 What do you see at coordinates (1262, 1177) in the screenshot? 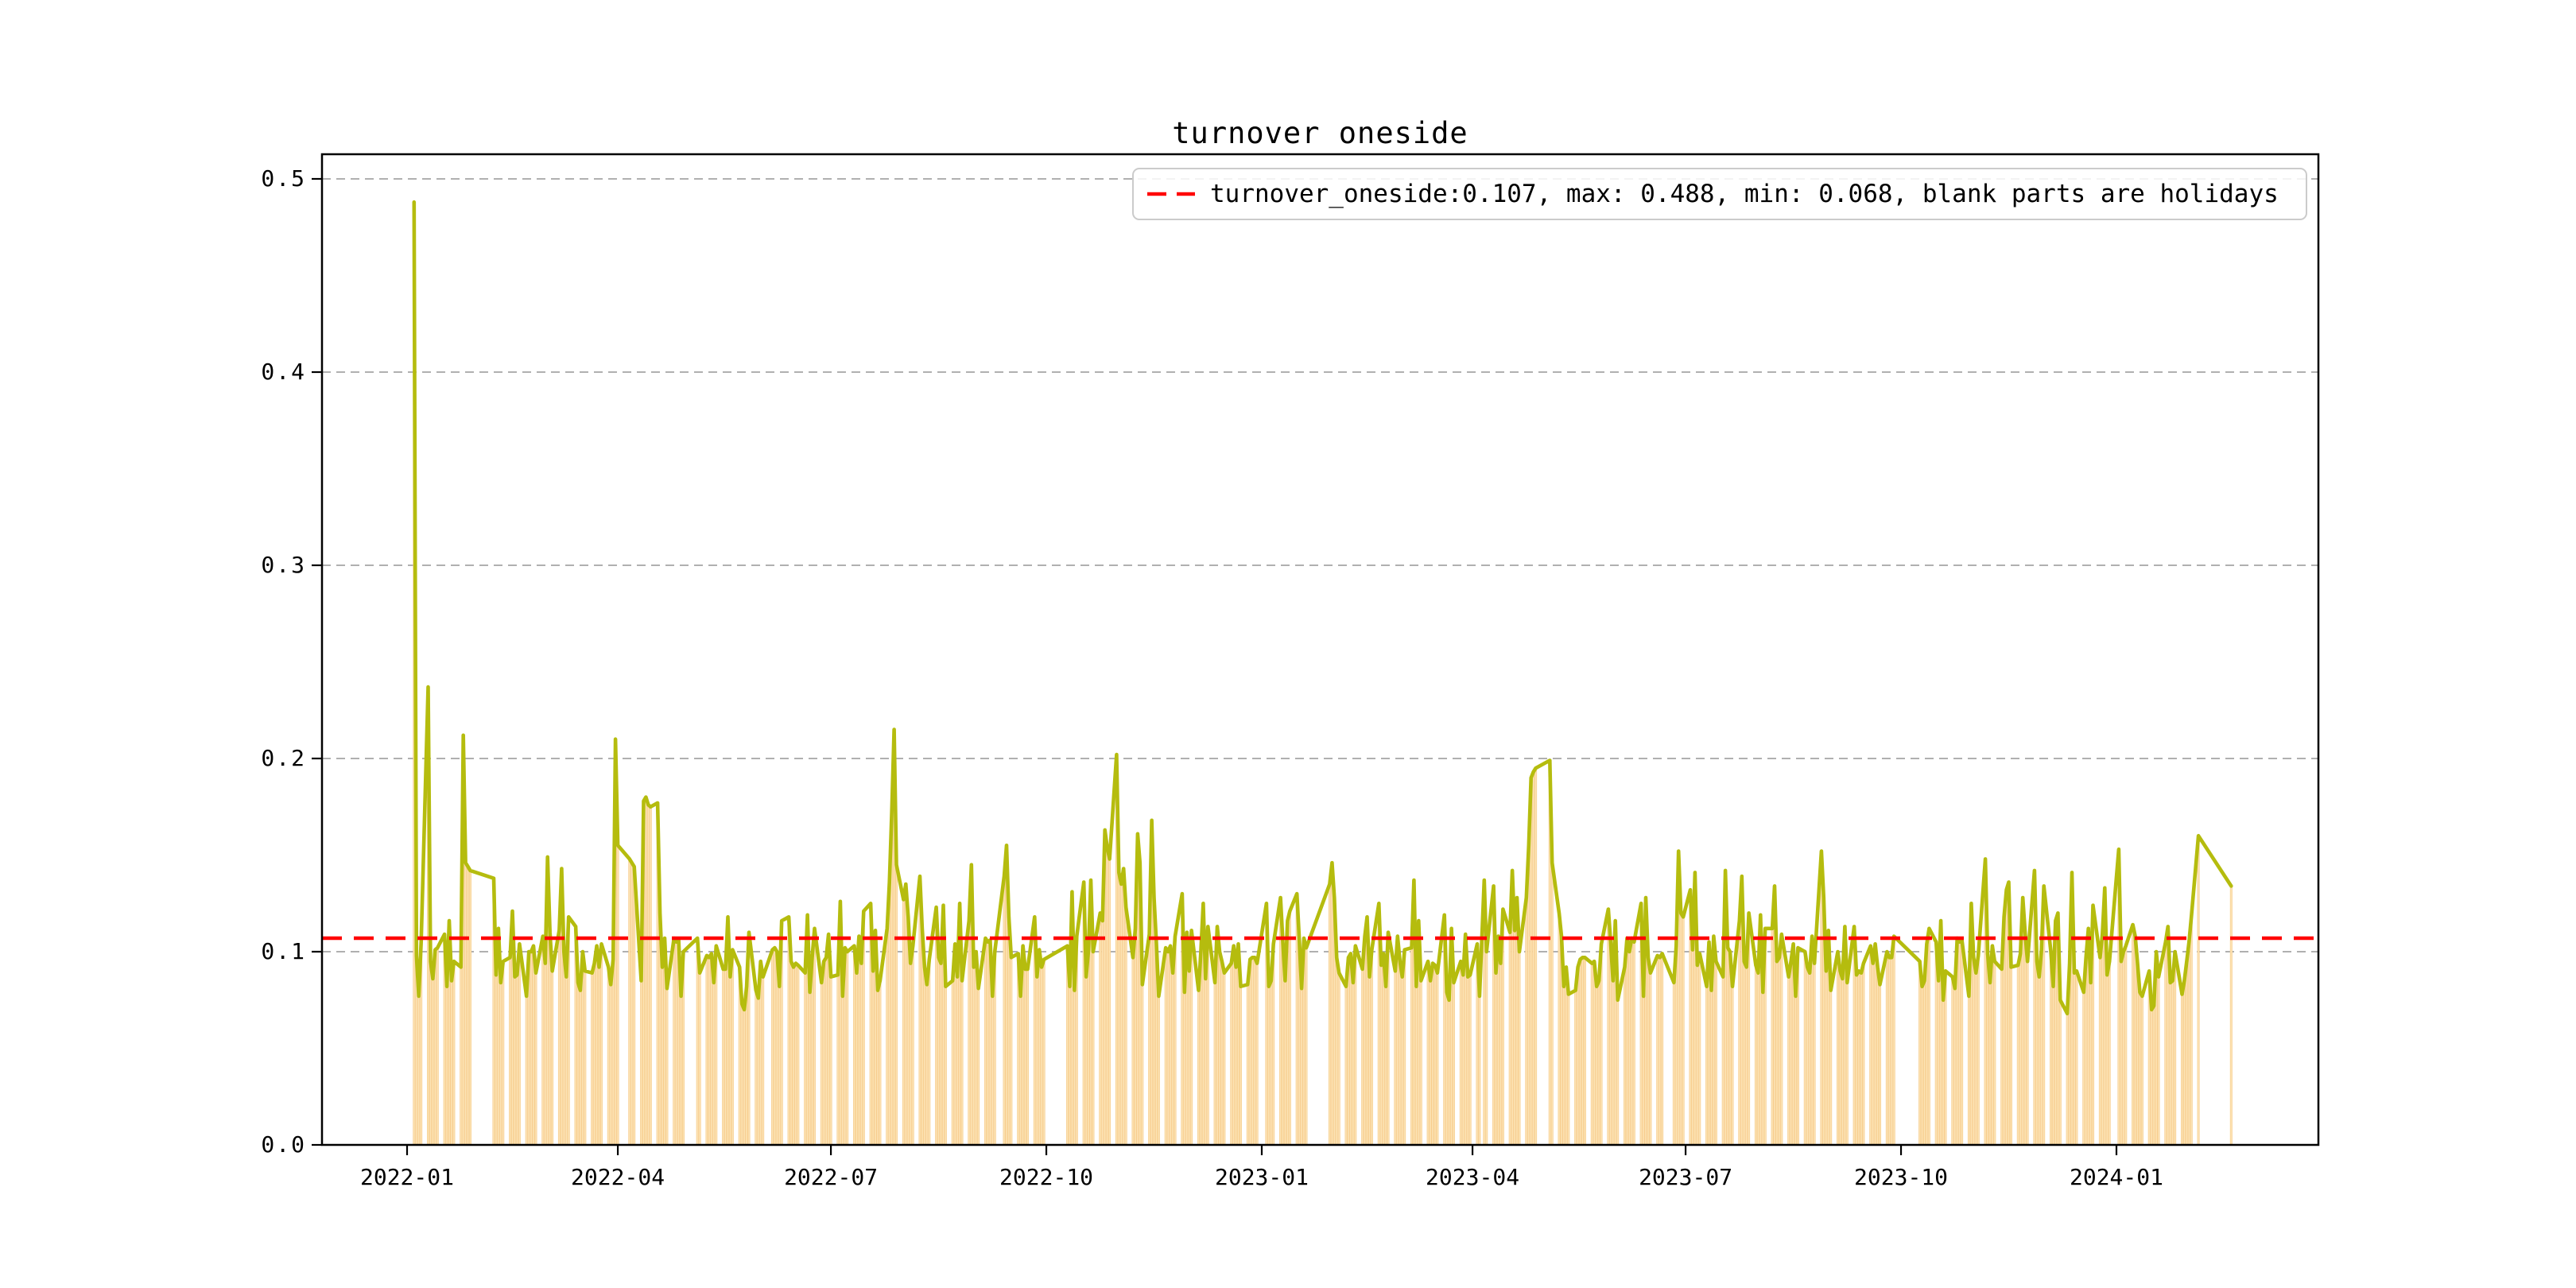
I see `x-tick-label: 2023-01` at bounding box center [1262, 1177].